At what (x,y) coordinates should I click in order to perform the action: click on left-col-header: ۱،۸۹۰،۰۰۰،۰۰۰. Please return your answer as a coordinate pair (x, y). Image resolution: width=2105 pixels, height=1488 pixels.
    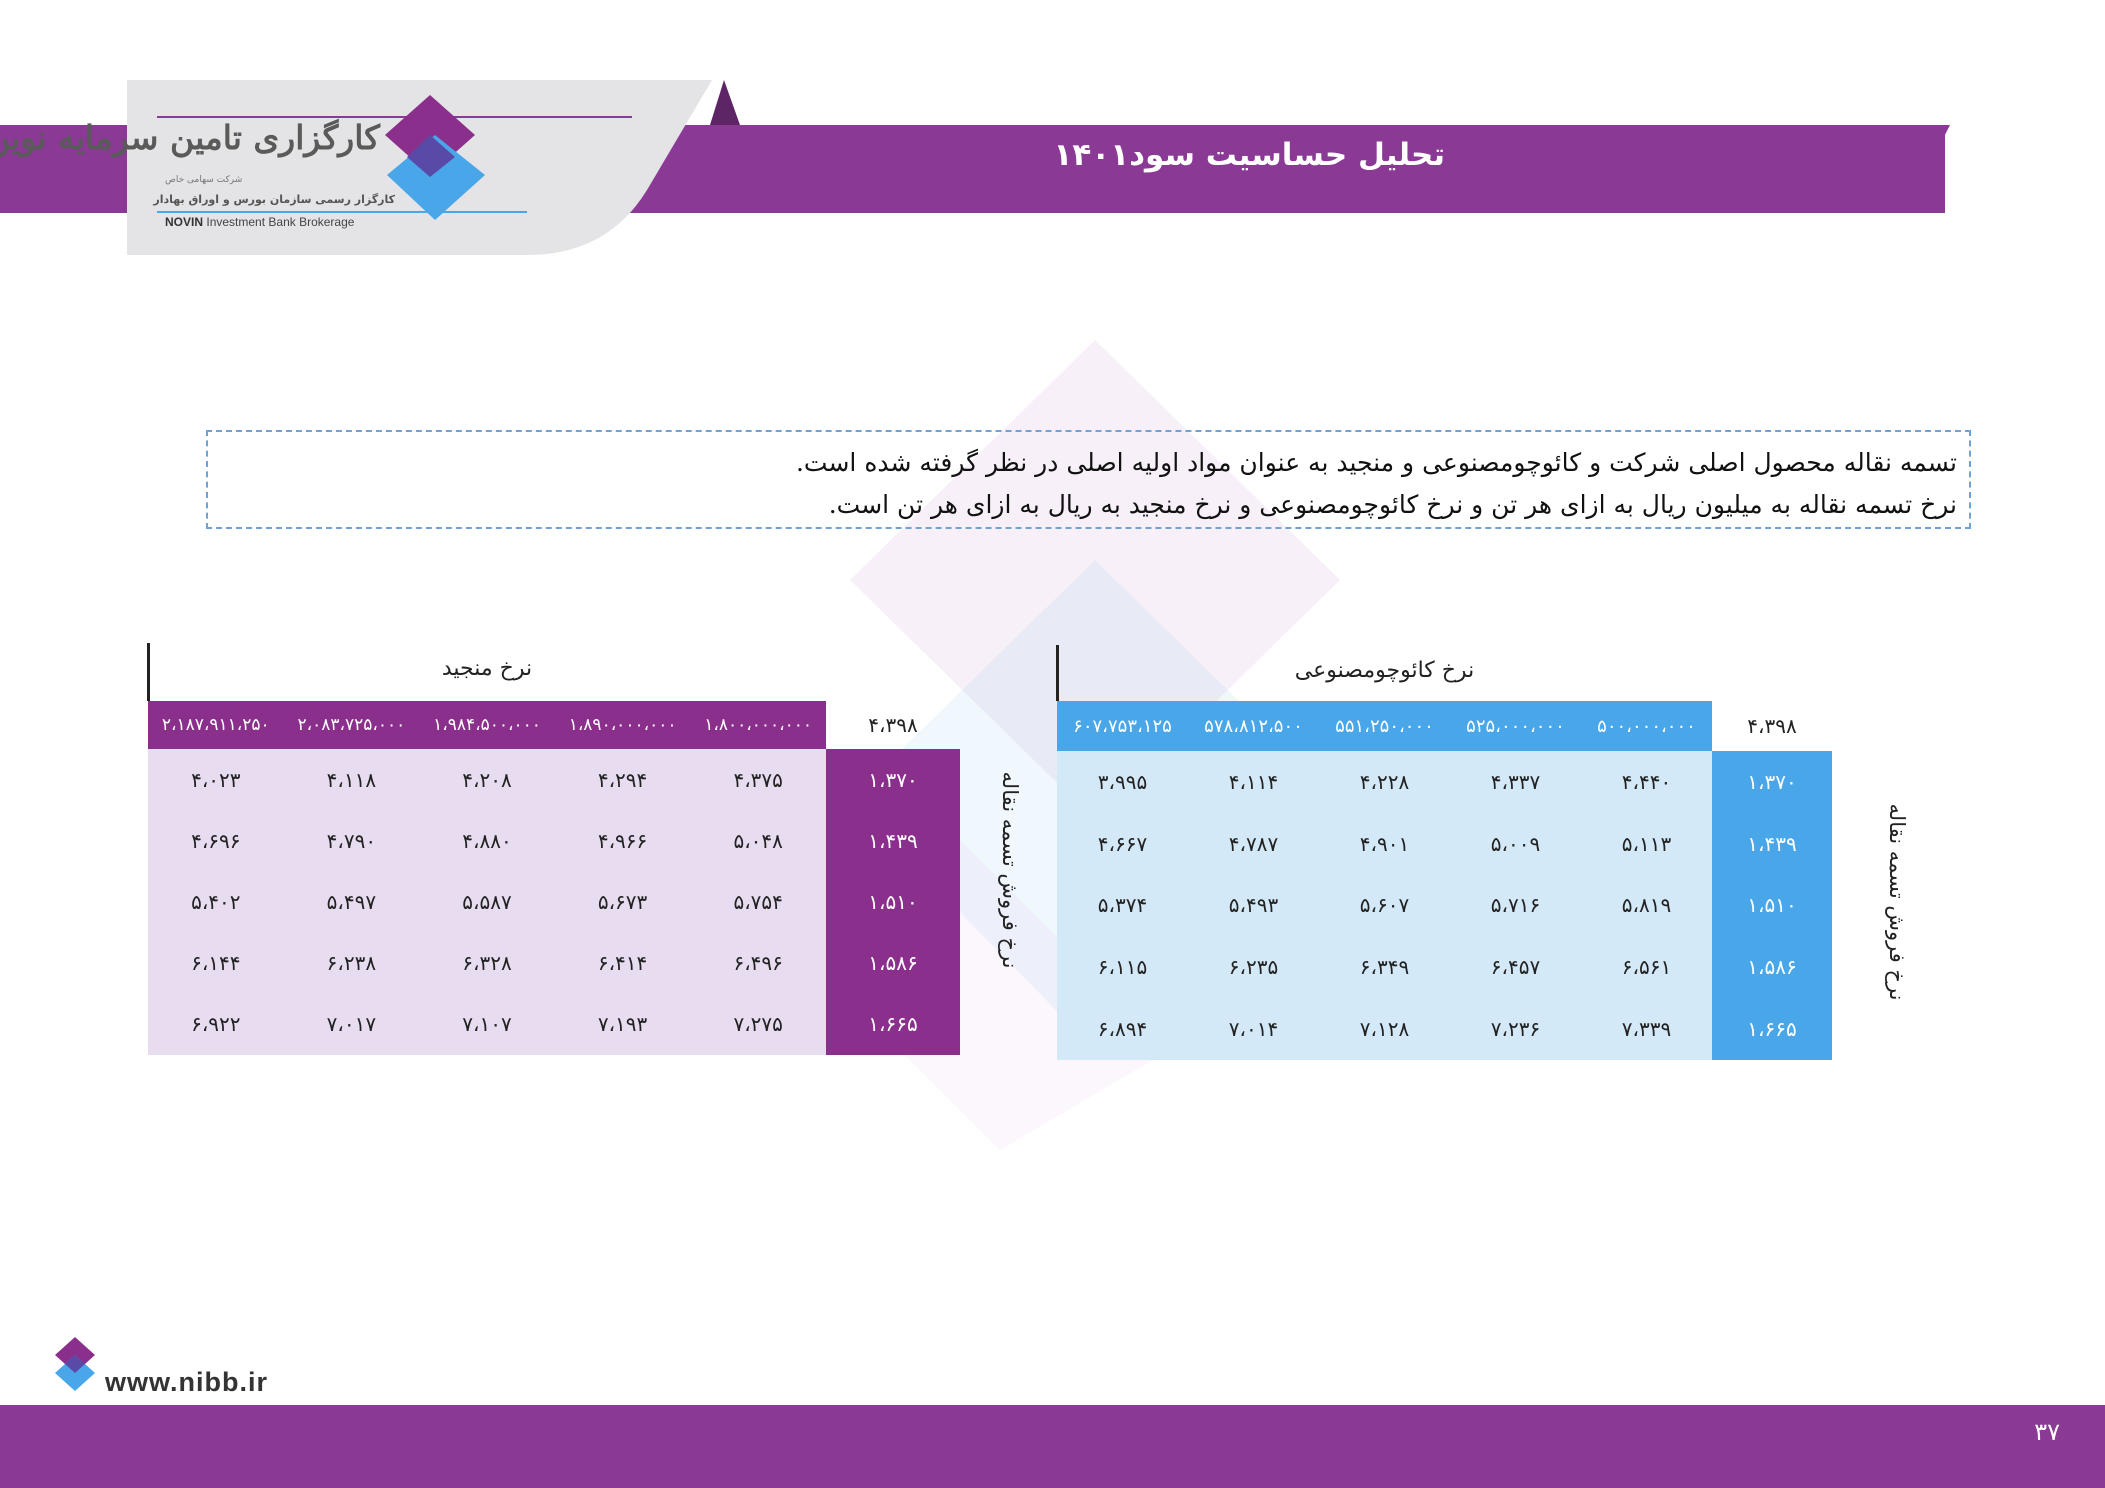
    Looking at the image, I should click on (622, 725).